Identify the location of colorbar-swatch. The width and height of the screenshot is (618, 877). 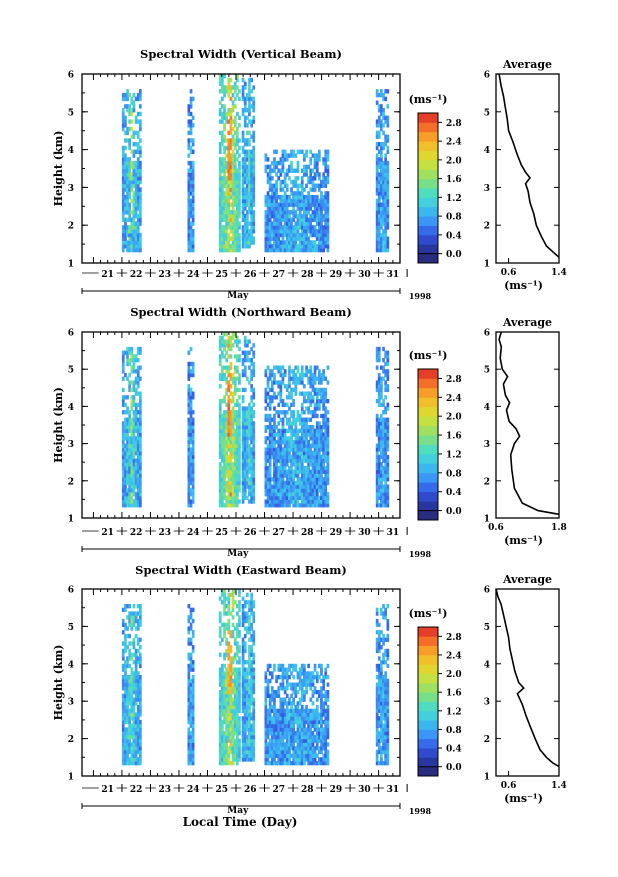
(428, 127).